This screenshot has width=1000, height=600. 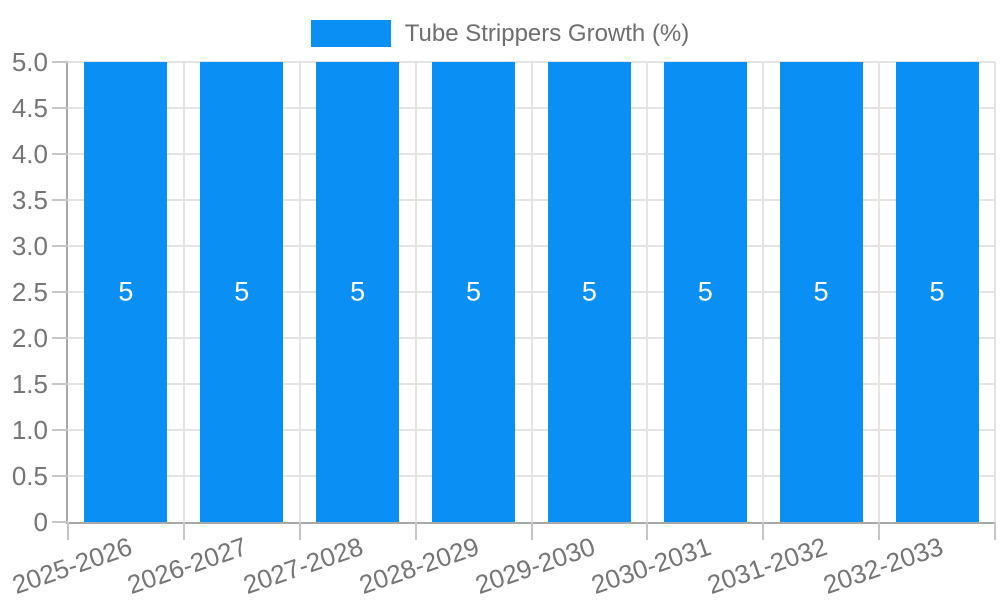 I want to click on y-tick-label: 3.0, so click(x=29, y=246).